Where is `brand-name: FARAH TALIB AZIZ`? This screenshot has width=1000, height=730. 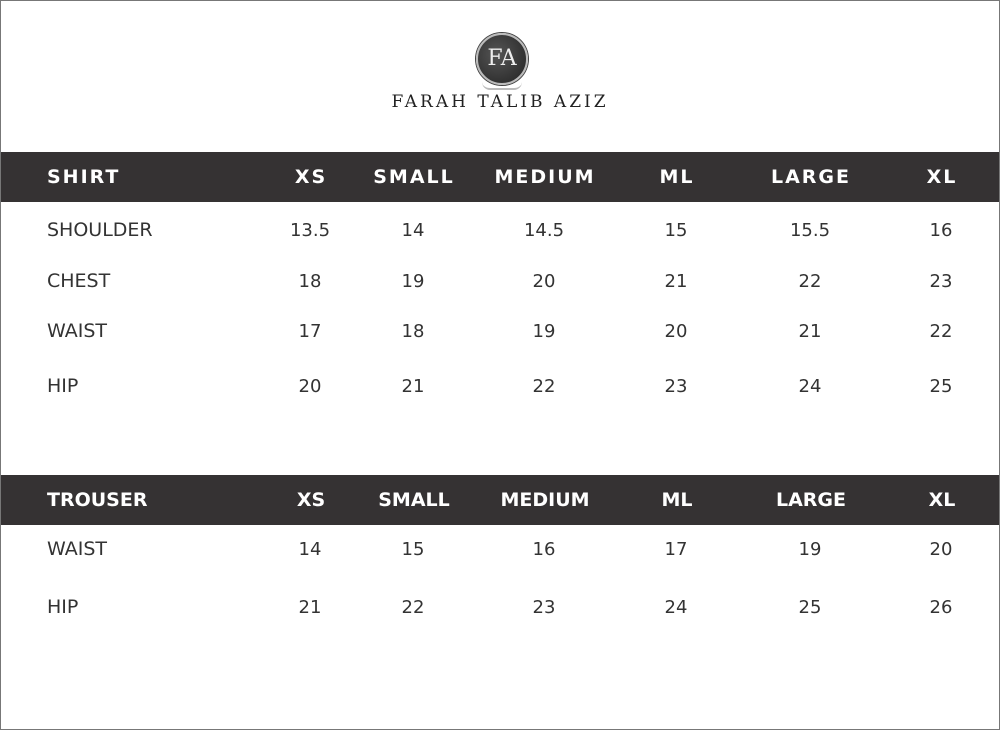
brand-name: FARAH TALIB AZIZ is located at coordinates (500, 102).